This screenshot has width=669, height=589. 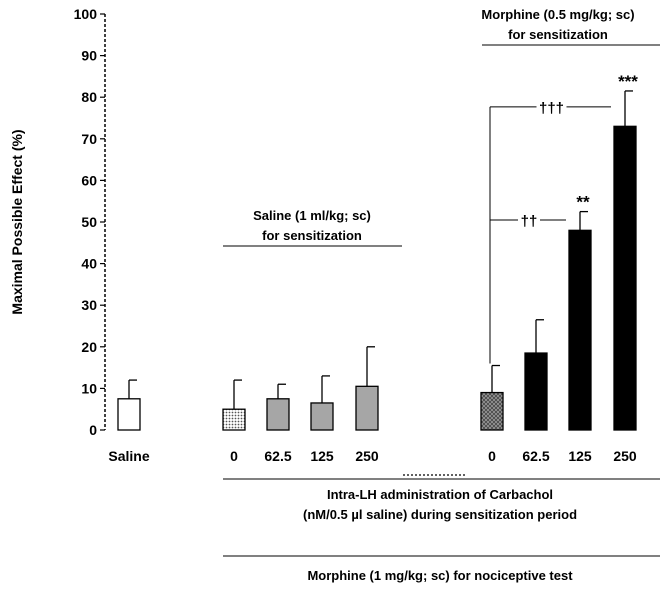 What do you see at coordinates (17, 221) in the screenshot?
I see `y-axis-label: Maximal Possible Effect (%)` at bounding box center [17, 221].